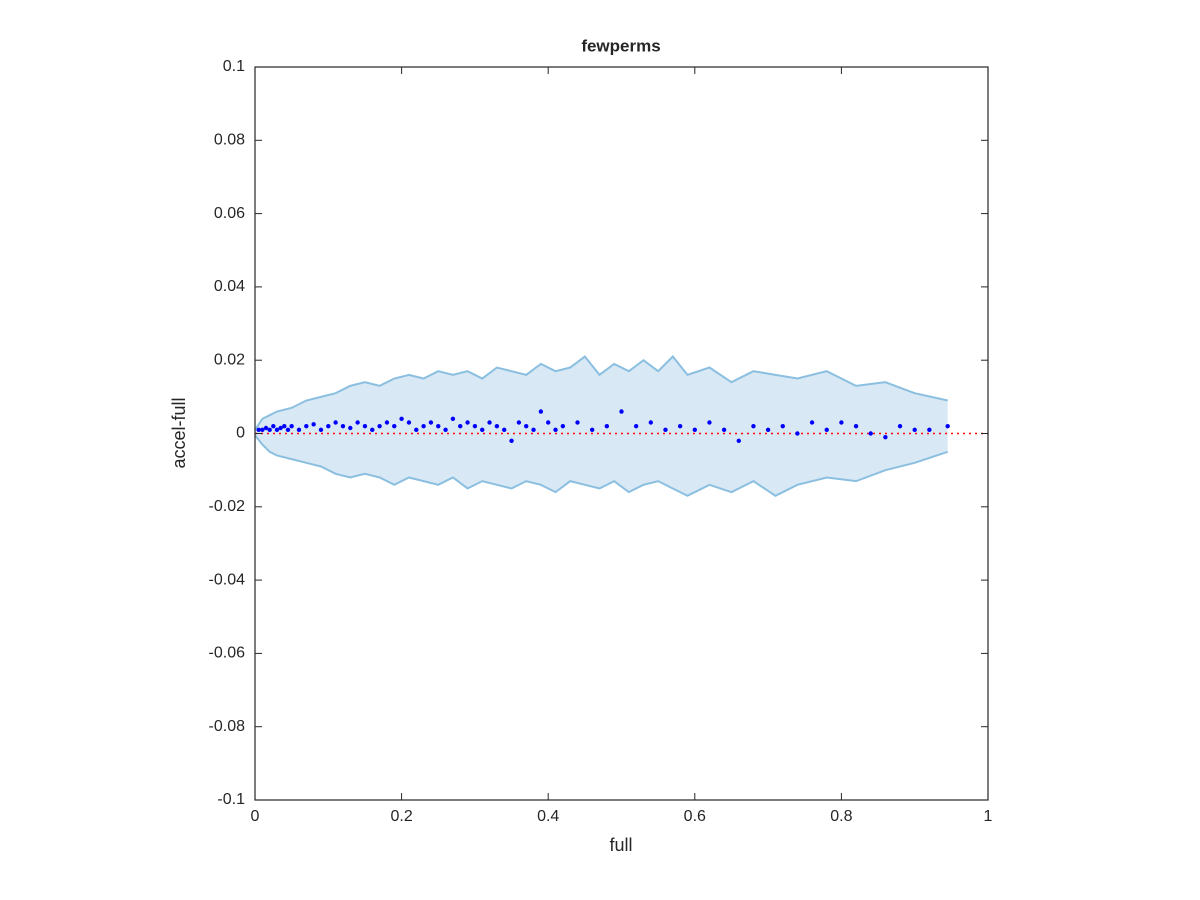 The height and width of the screenshot is (900, 1200). What do you see at coordinates (234, 66) in the screenshot?
I see `y-tick-label: 0.1` at bounding box center [234, 66].